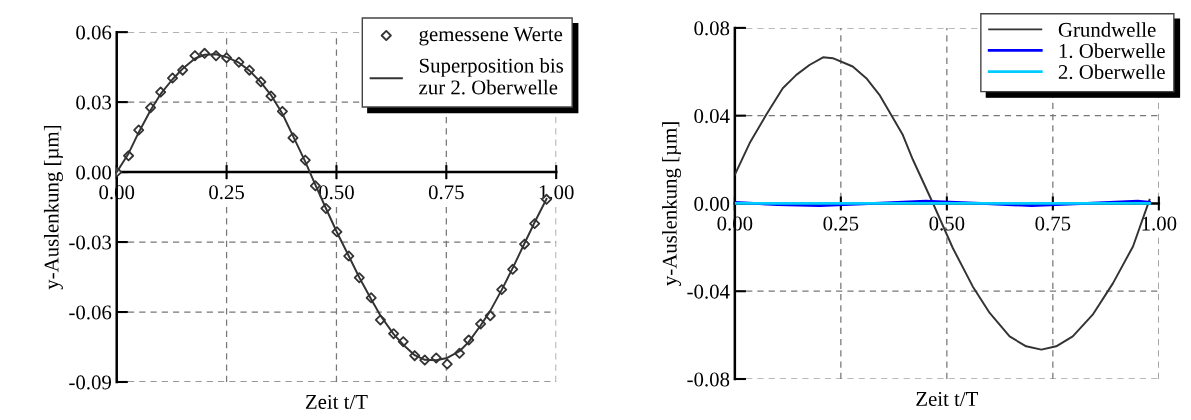 The width and height of the screenshot is (1191, 420). What do you see at coordinates (708, 379) in the screenshot?
I see `y-tick-label: -0.08` at bounding box center [708, 379].